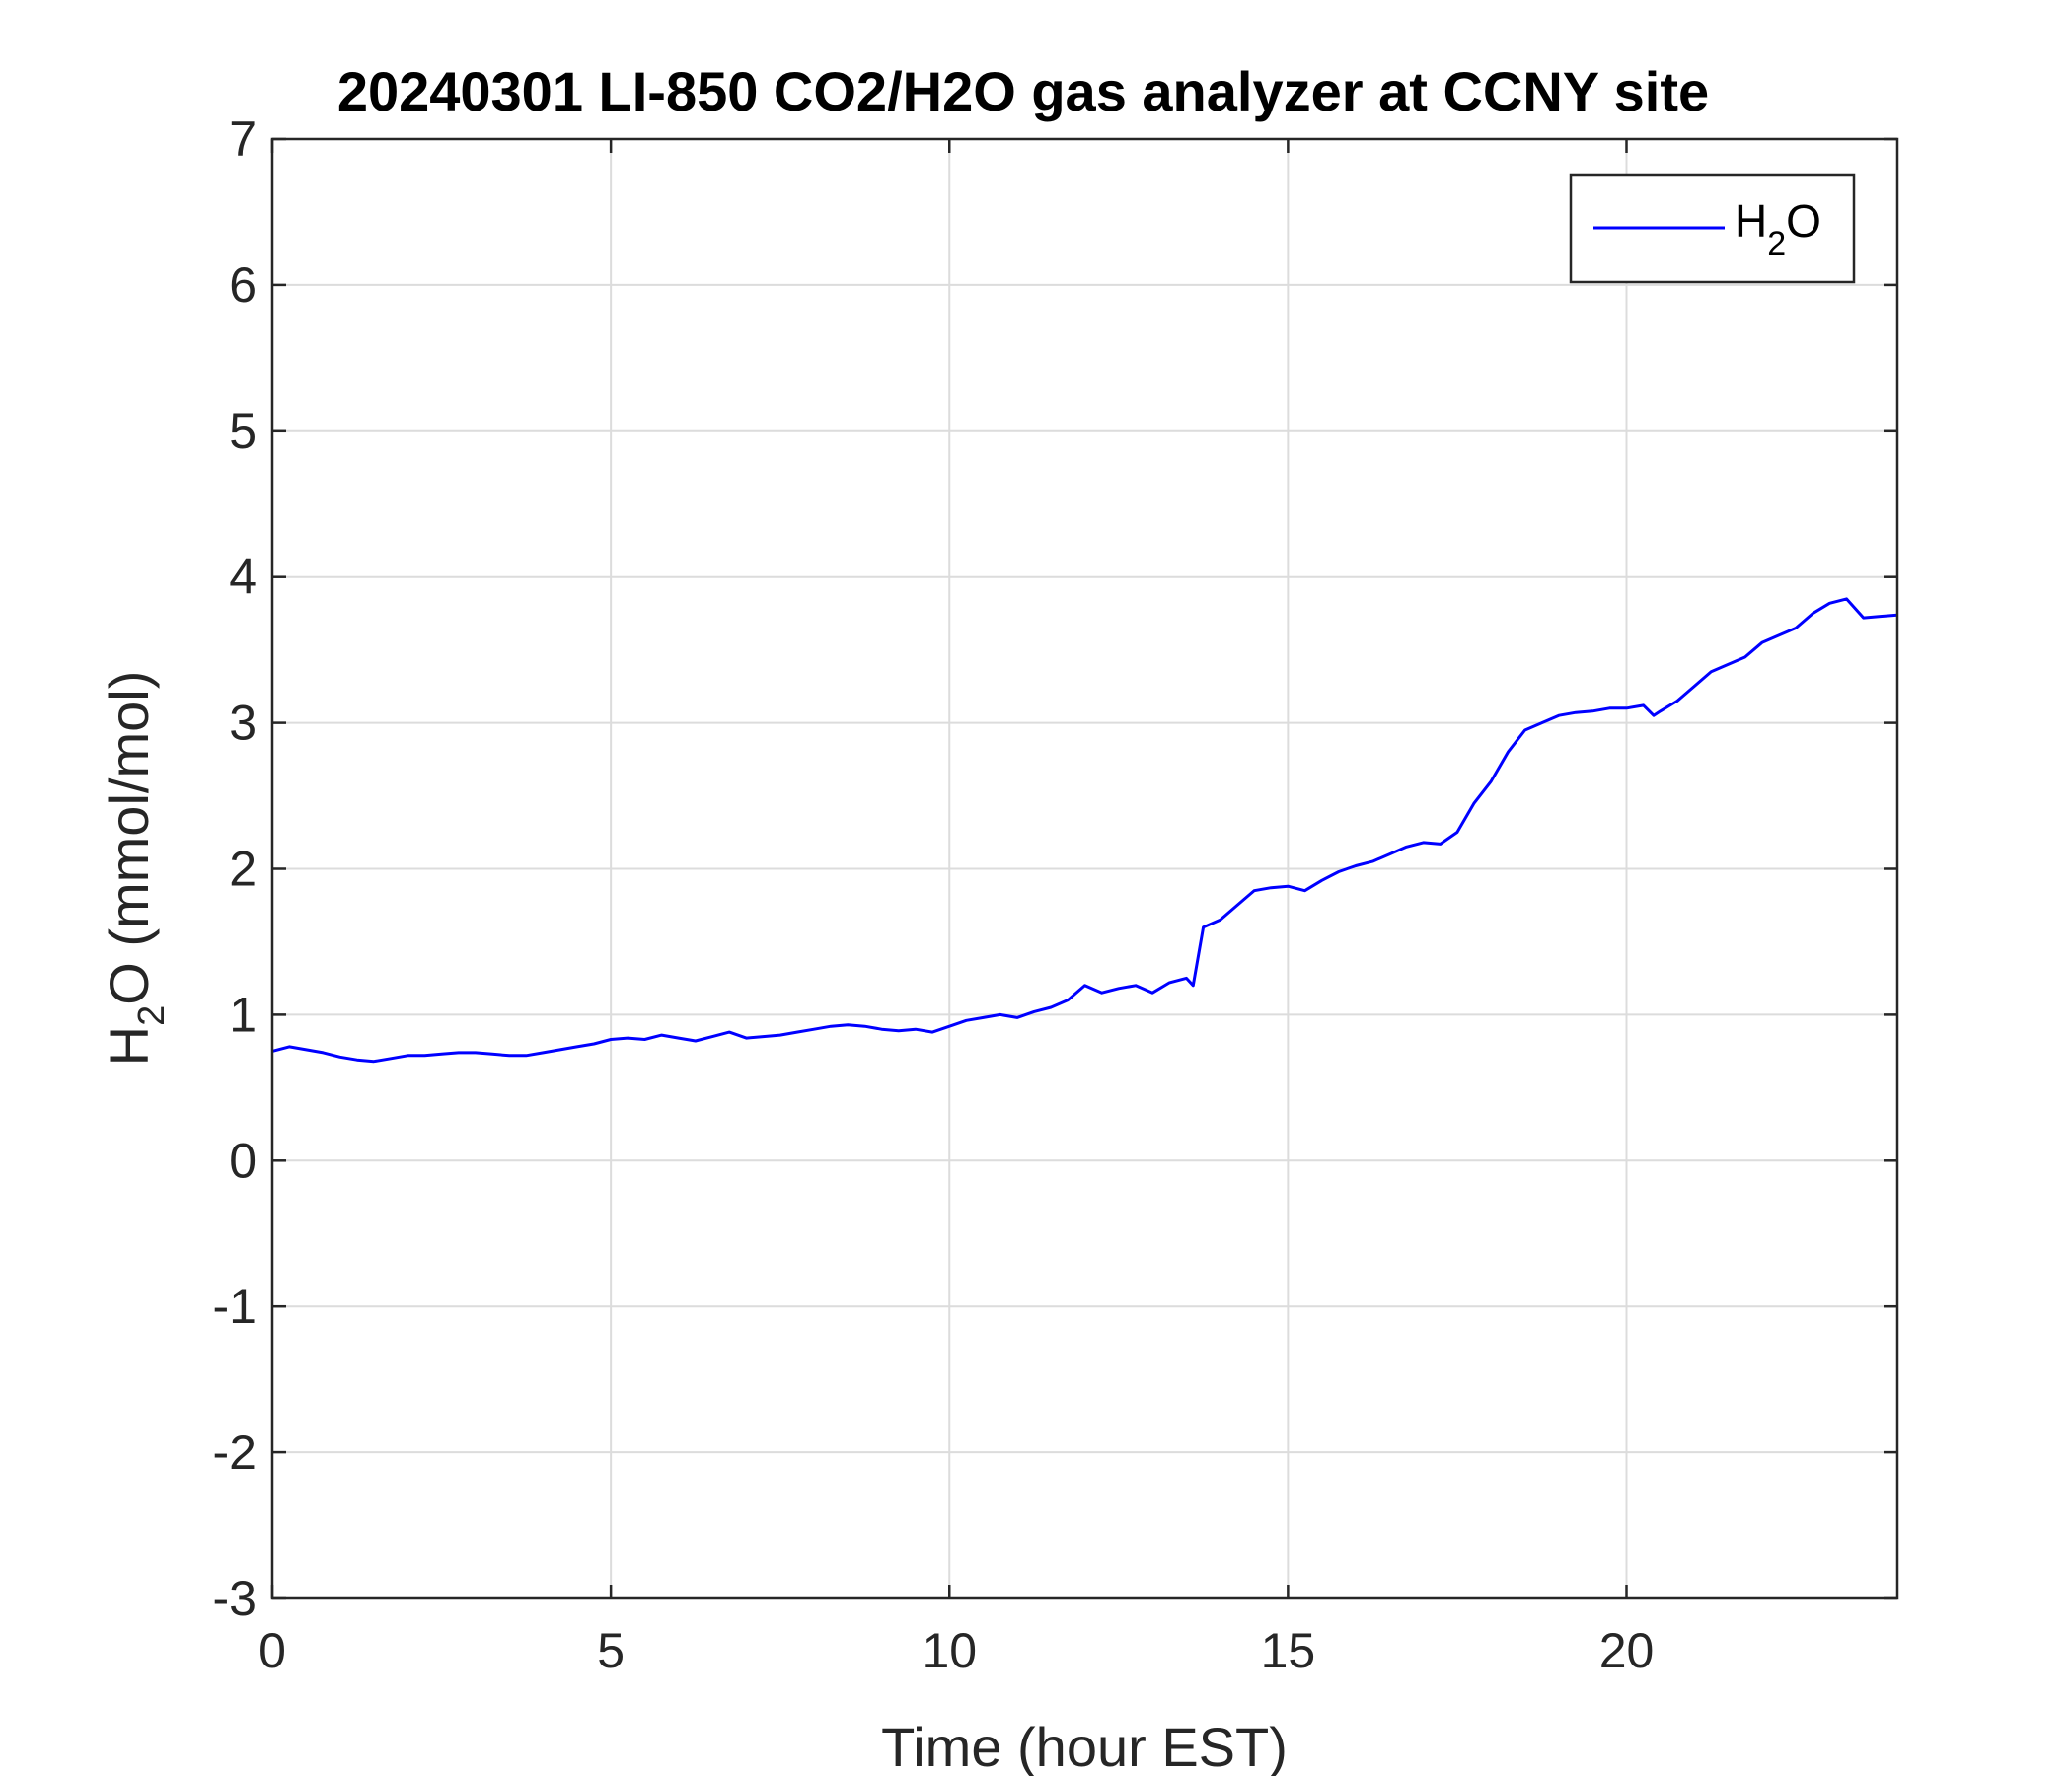  What do you see at coordinates (235, 1599) in the screenshot?
I see `y-tick-label: -3` at bounding box center [235, 1599].